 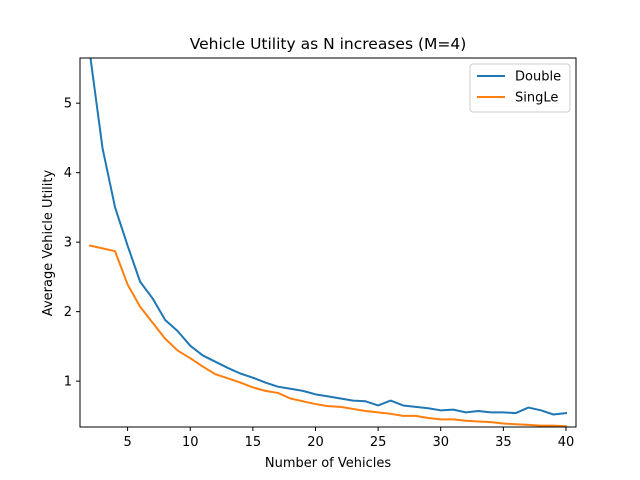 What do you see at coordinates (440, 442) in the screenshot?
I see `x-tick-label: 30` at bounding box center [440, 442].